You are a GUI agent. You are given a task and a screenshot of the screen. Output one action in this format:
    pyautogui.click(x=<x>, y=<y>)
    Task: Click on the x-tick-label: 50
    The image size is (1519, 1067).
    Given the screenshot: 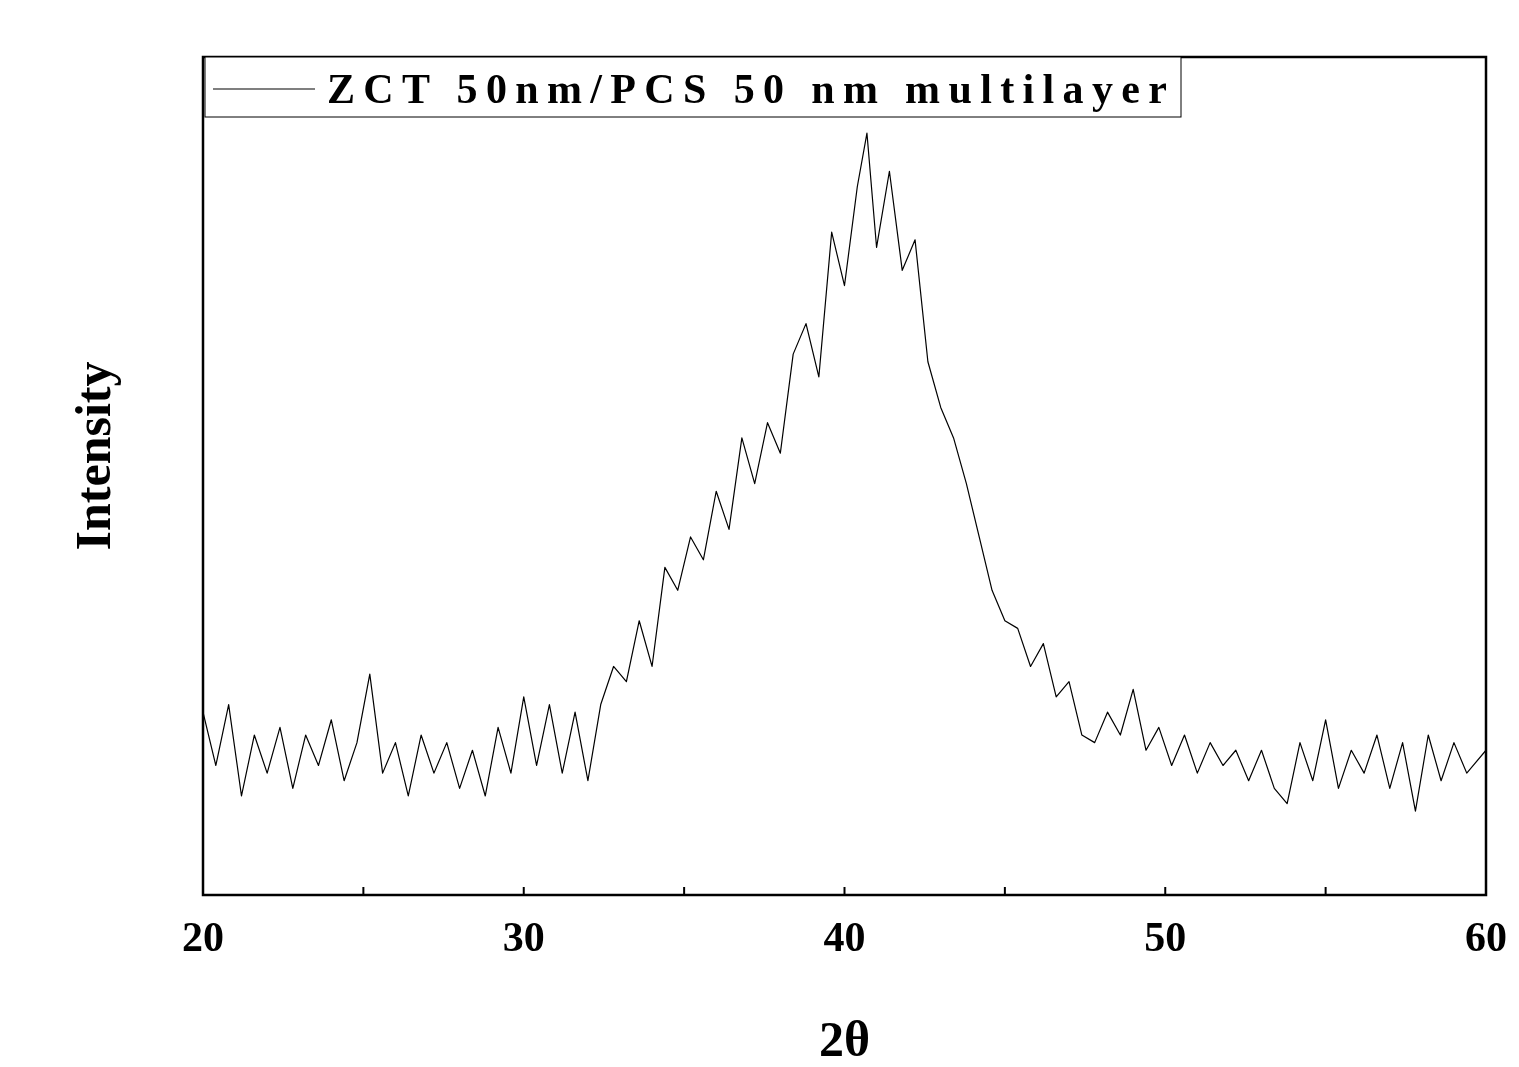 What is the action you would take?
    pyautogui.click(x=1165, y=937)
    